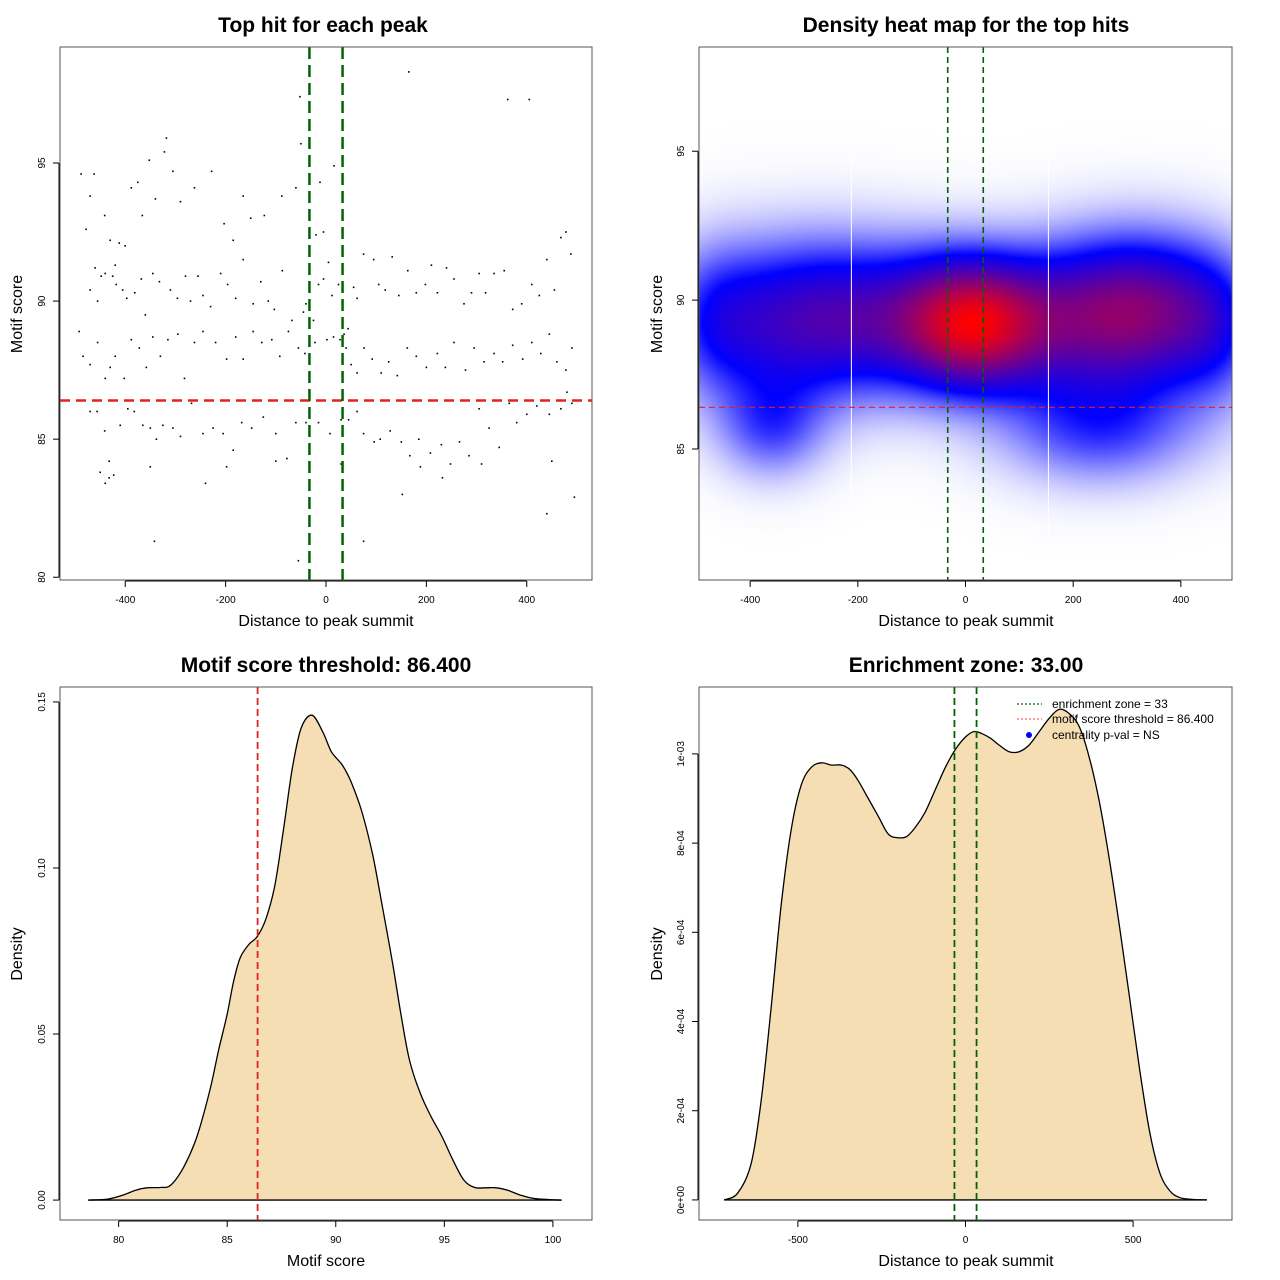 The image size is (1280, 1280). What do you see at coordinates (933, 375) in the screenshot?
I see `heatmap-axes: -400 -200 0 200 400 85 90 95` at bounding box center [933, 375].